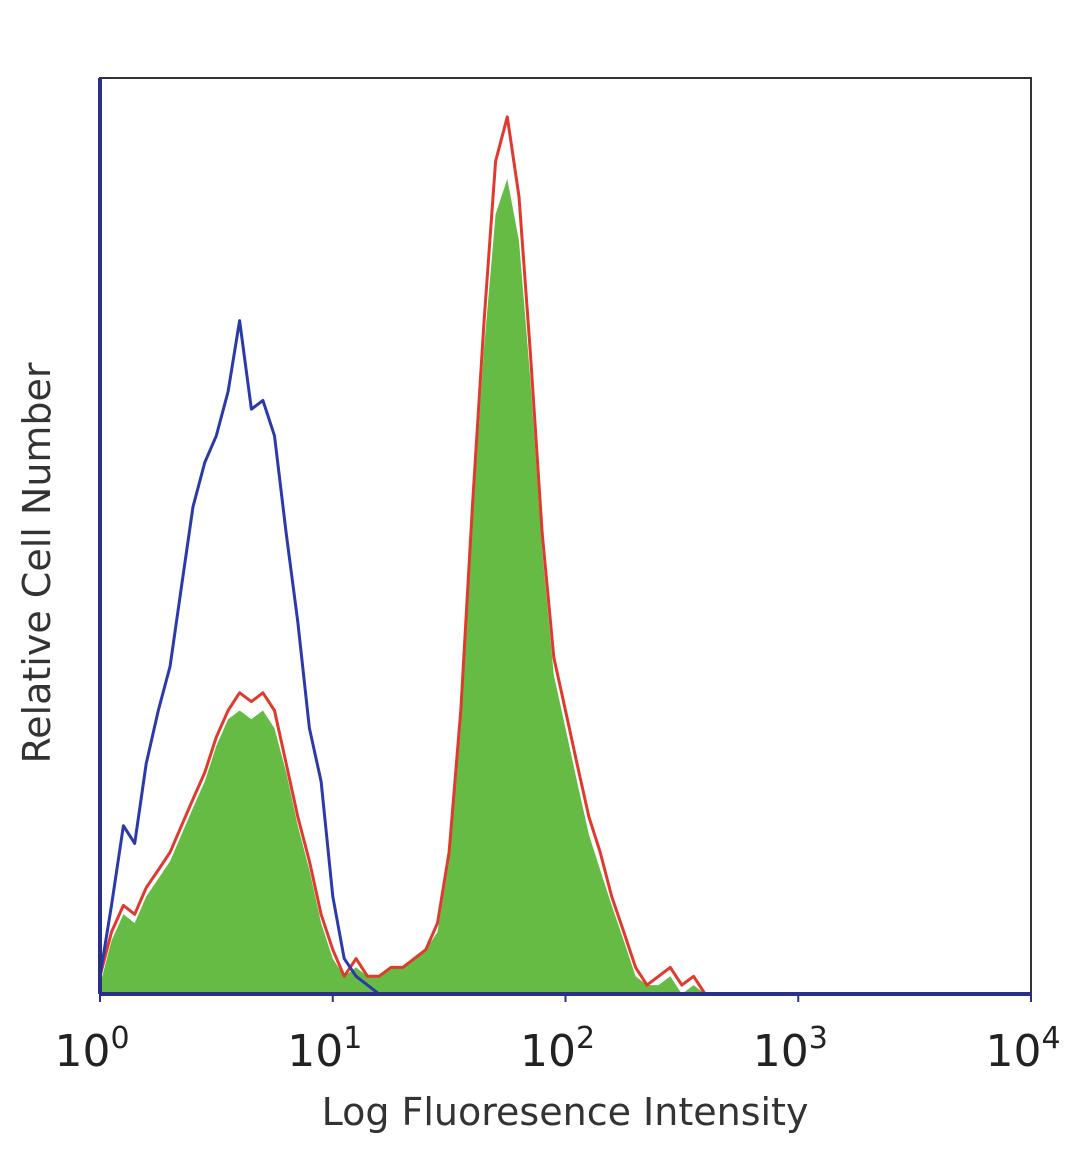 This screenshot has width=1080, height=1169. Describe the element at coordinates (324, 1049) in the screenshot. I see `x-tick-label: 101` at that location.